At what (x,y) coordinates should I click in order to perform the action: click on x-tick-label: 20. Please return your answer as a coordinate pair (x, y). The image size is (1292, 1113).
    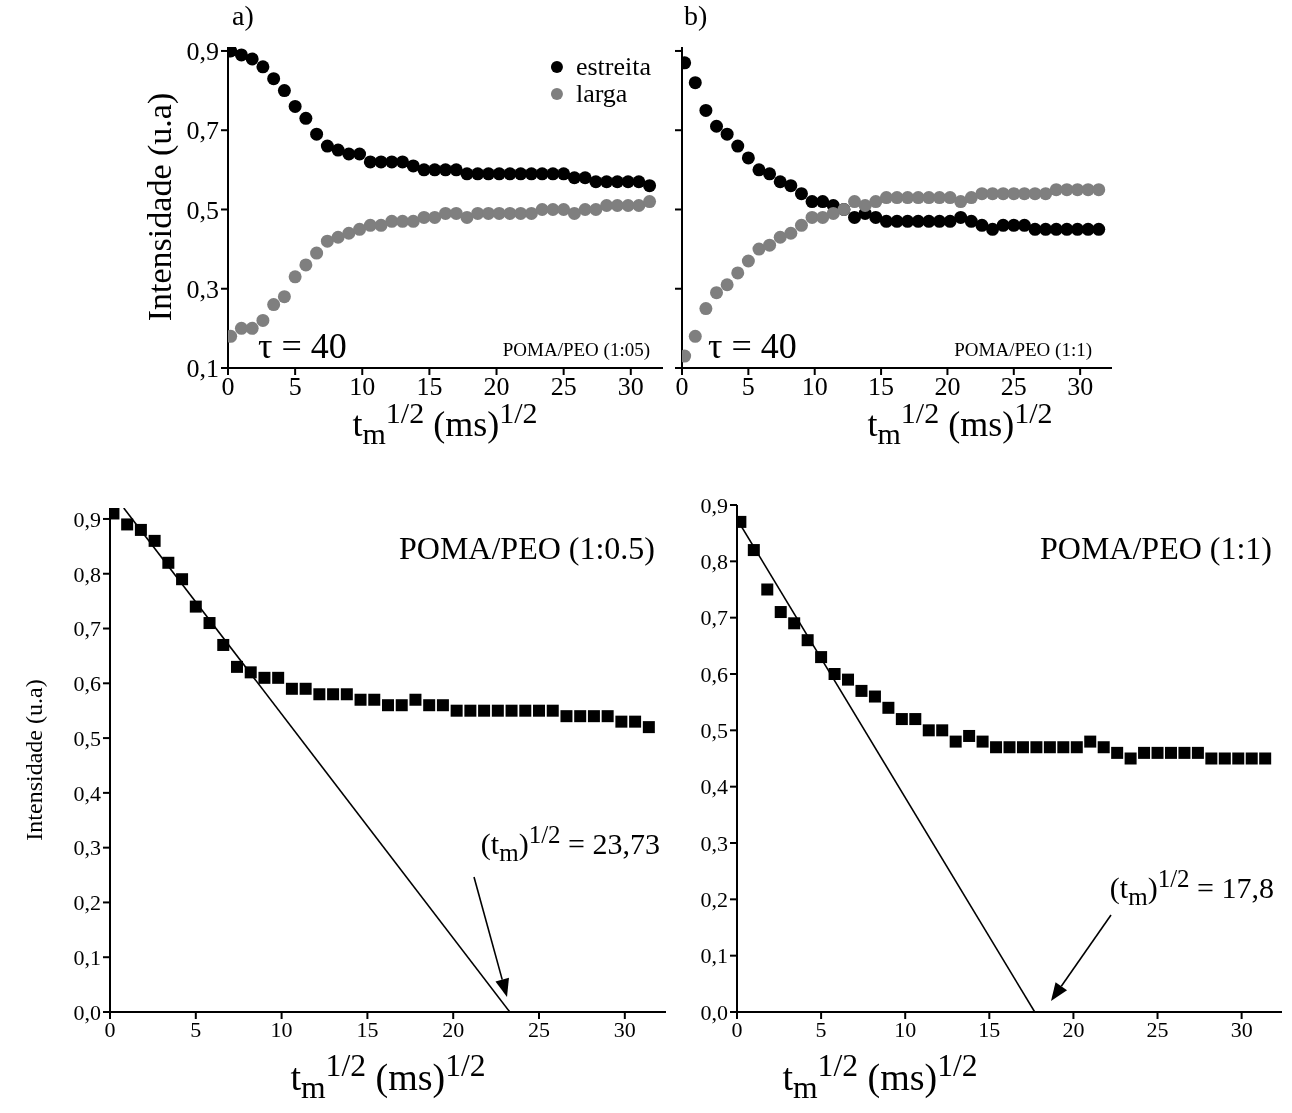
    Looking at the image, I should click on (1073, 1029).